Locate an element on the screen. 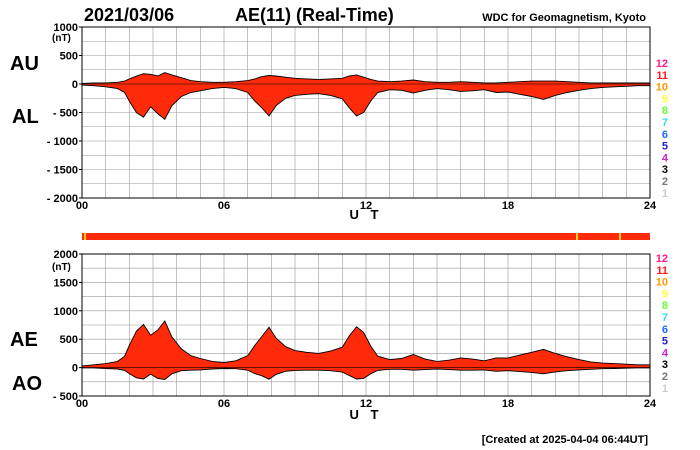 The image size is (700, 450). al-label: AL is located at coordinates (25, 117).